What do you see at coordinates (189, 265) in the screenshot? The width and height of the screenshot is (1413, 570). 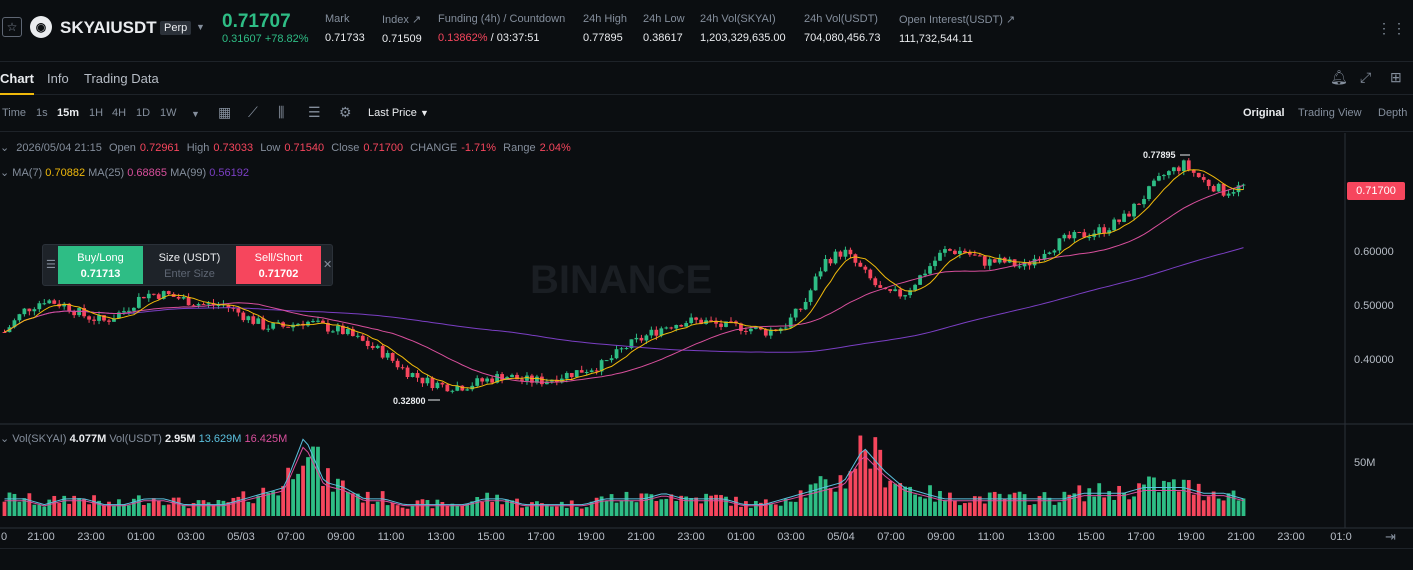 I see `size-field: Size (USDT) Enter Size` at bounding box center [189, 265].